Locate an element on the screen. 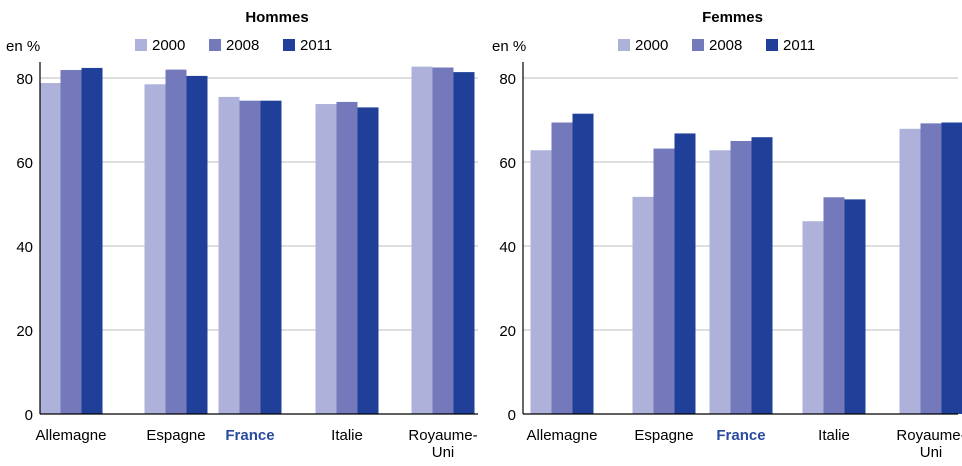 The image size is (962, 466). chart-title: Femmes is located at coordinates (732, 17).